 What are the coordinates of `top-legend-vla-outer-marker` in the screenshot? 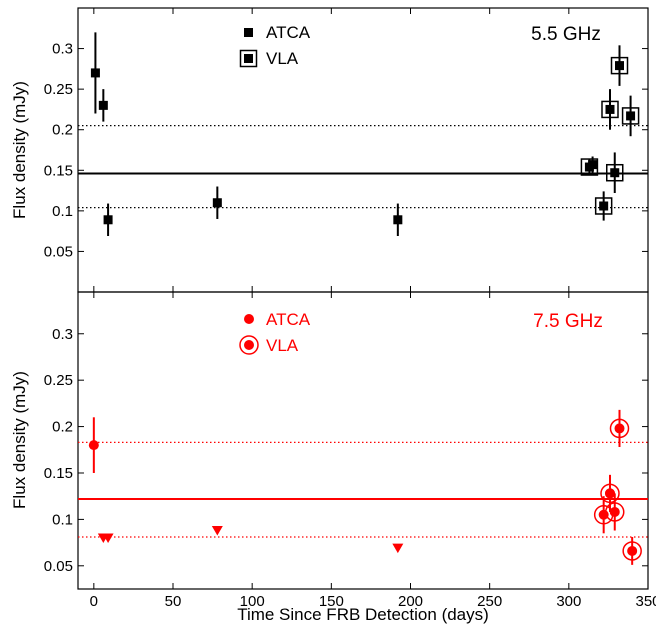 It's located at (248, 58).